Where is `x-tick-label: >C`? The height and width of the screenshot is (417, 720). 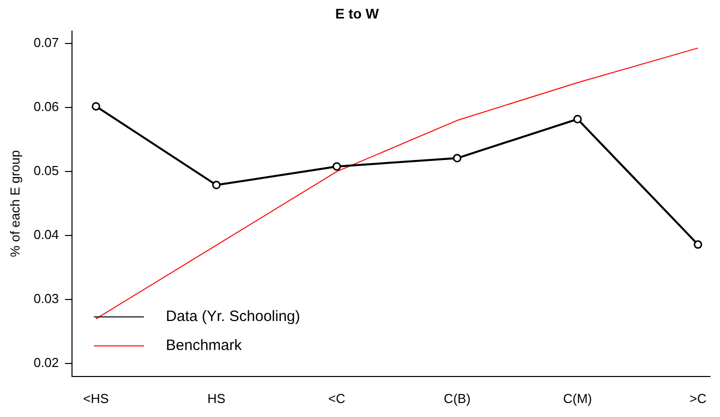 x-tick-label: >C is located at coordinates (697, 398).